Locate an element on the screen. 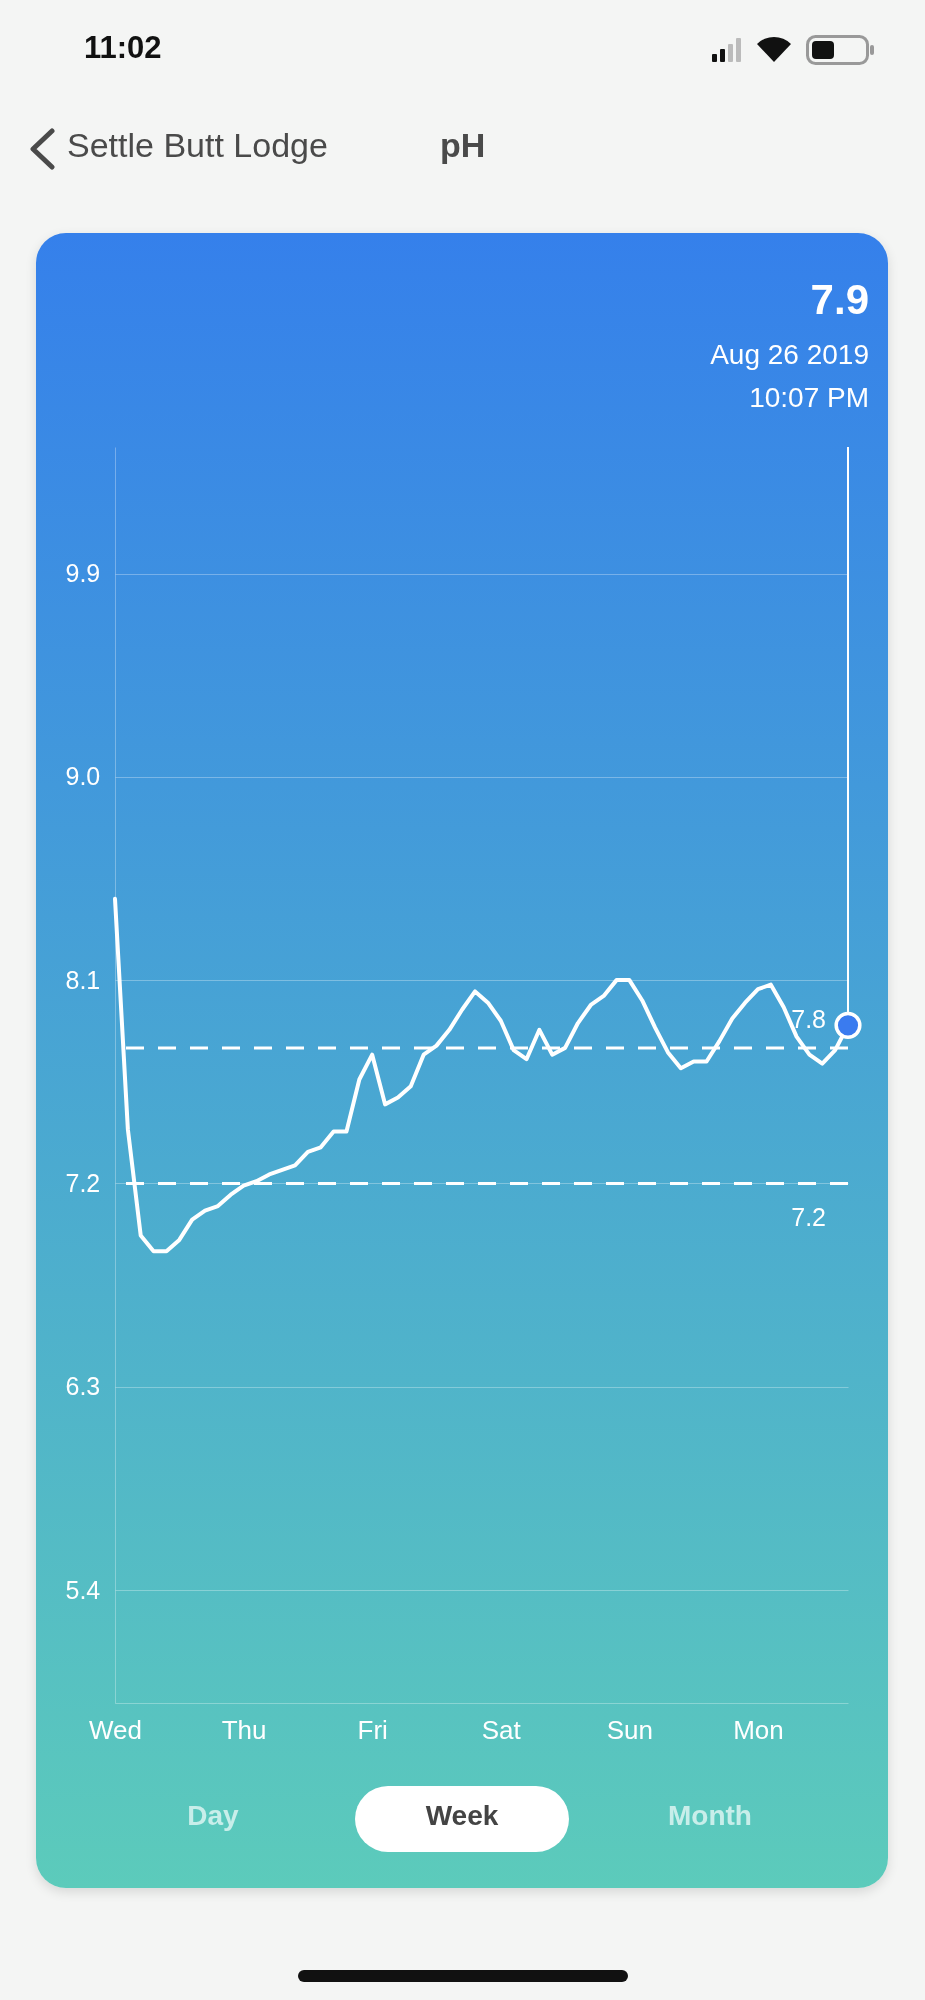 The height and width of the screenshot is (2000, 925). text: Aug 26 2019 is located at coordinates (789, 355).